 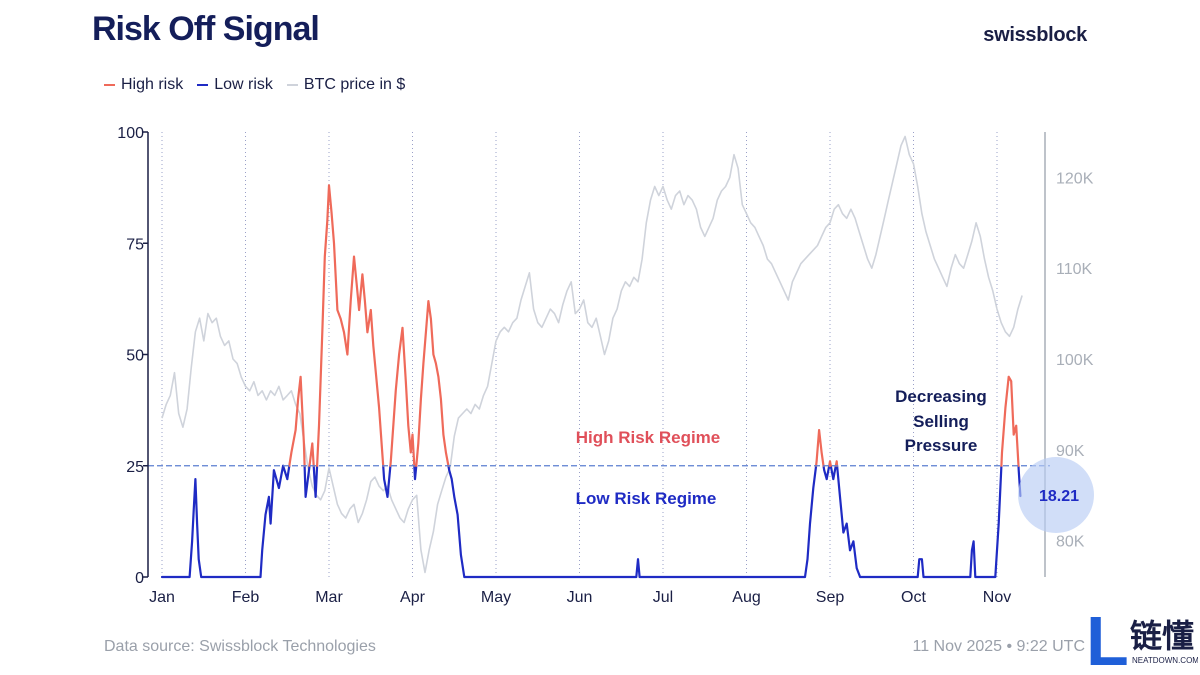 I want to click on left-tick-label-25: 25, so click(x=135, y=467).